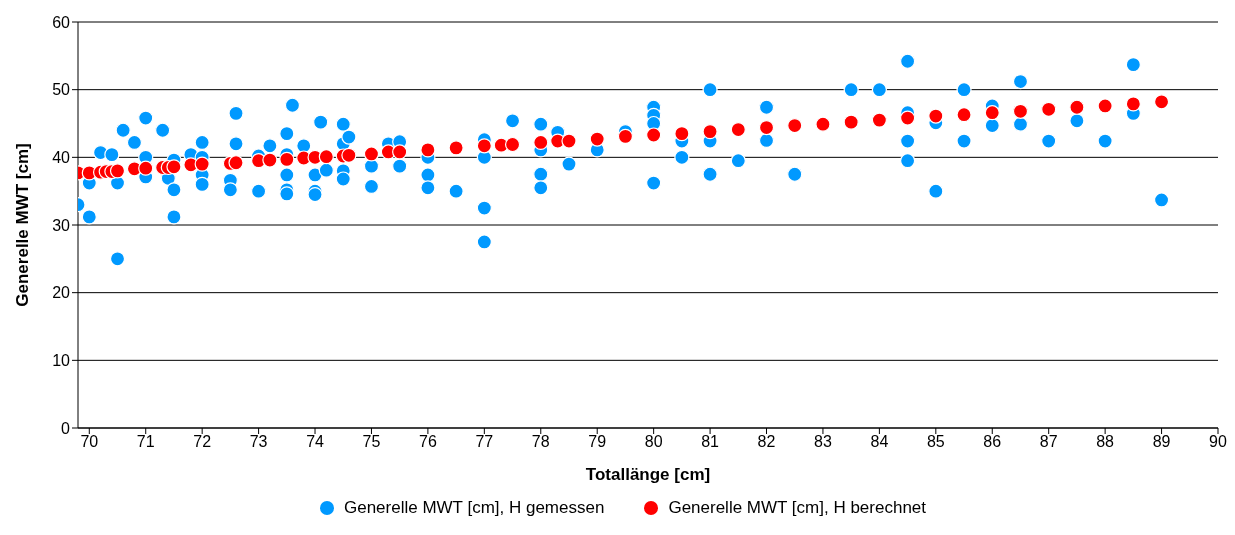 The width and height of the screenshot is (1235, 535). I want to click on x-tick-label: 75, so click(371, 442).